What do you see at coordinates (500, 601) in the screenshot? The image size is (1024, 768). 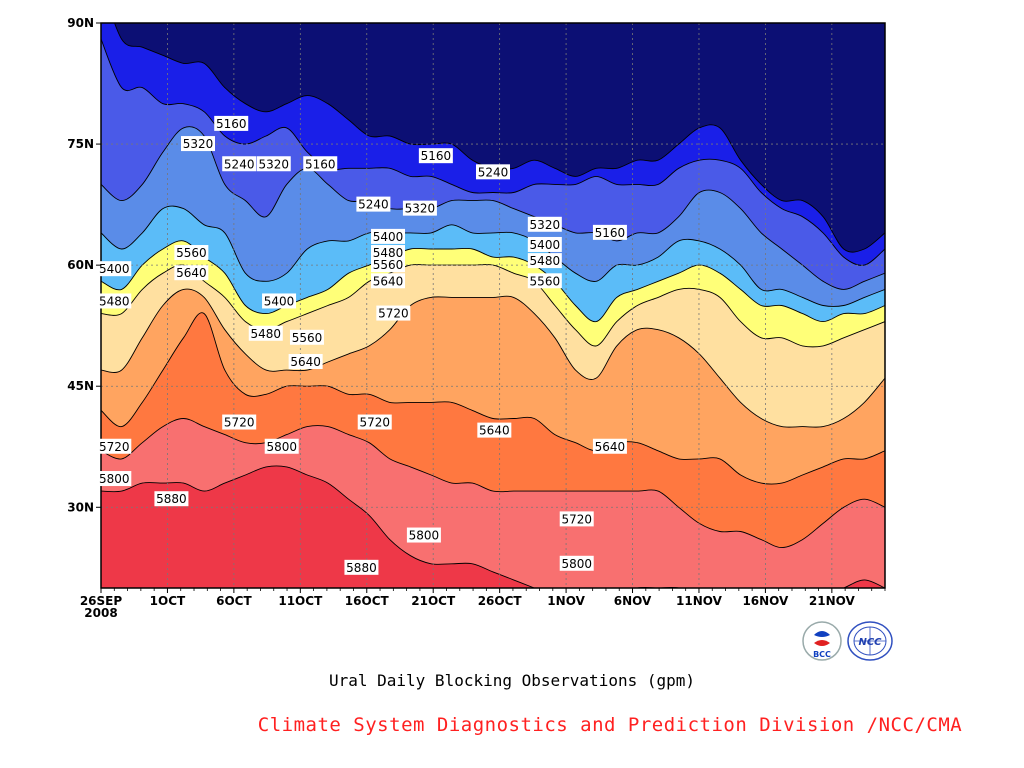 I see `x-tick-label: 26OCT` at bounding box center [500, 601].